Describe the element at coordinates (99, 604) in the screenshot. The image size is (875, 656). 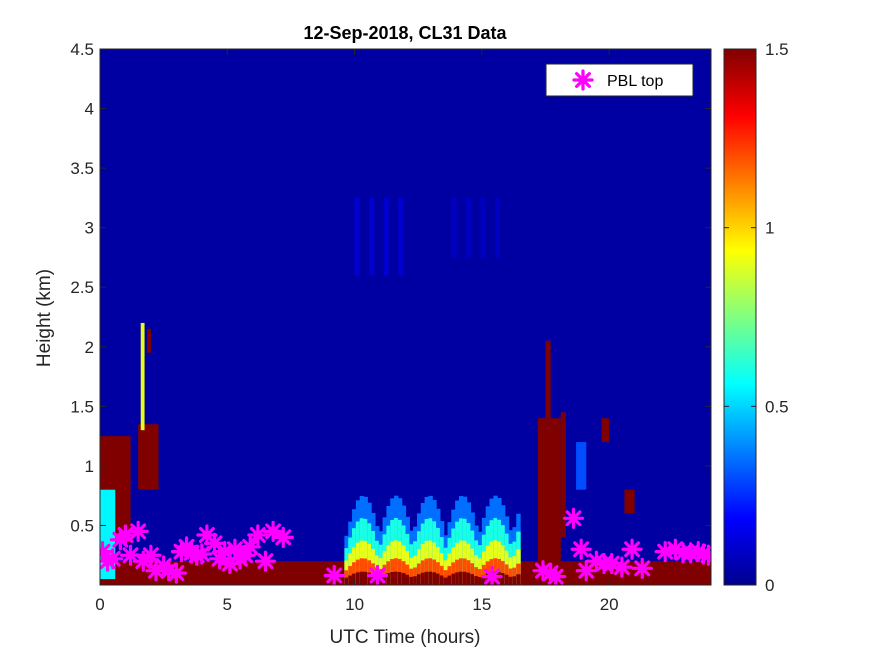
I see `x-tick-label: 0` at that location.